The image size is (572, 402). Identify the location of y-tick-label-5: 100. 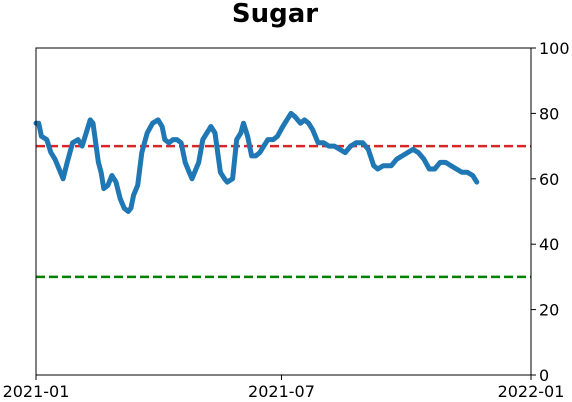
(554, 48).